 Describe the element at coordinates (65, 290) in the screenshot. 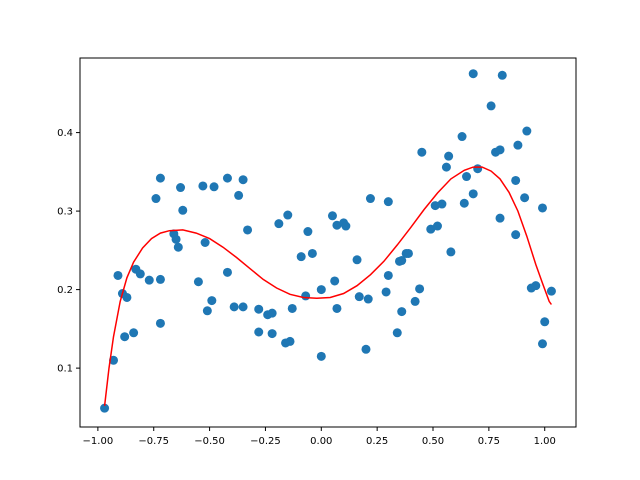

I see `y-tick-label: 0.2` at that location.